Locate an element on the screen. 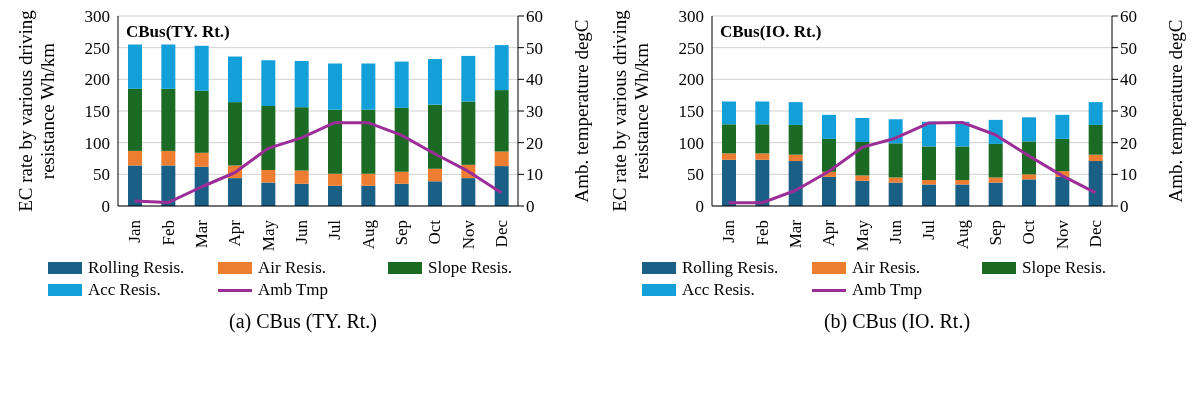  y2-tick-label: 30 is located at coordinates (534, 112).